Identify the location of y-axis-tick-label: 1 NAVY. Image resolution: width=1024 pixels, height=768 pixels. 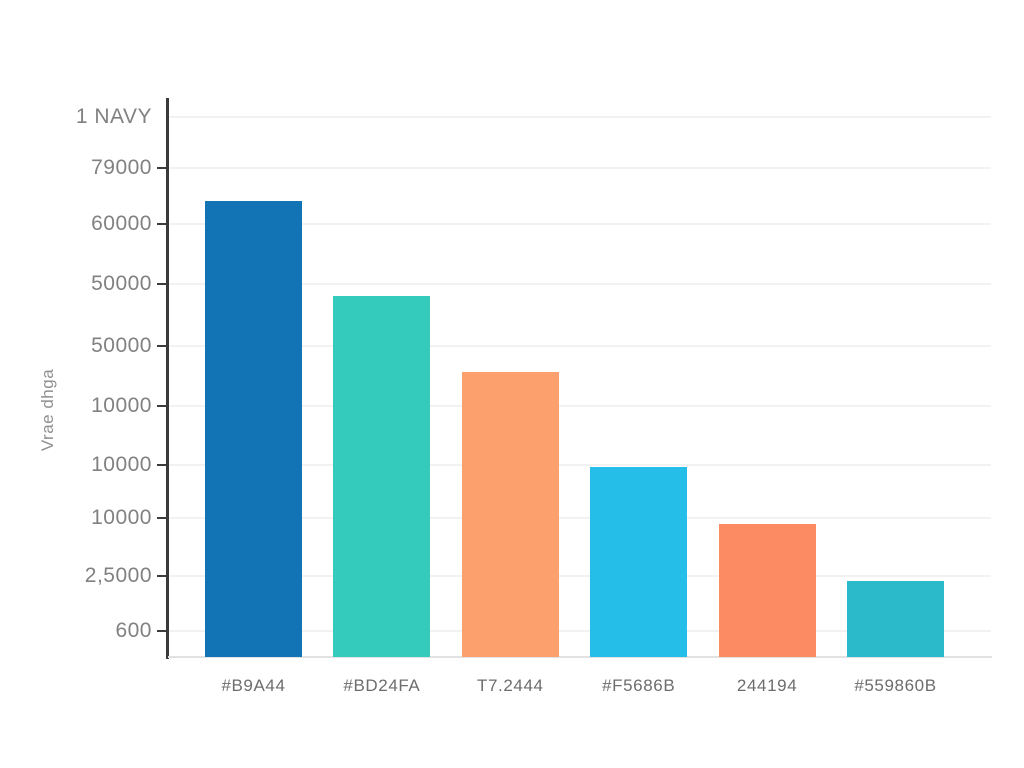
(113, 117).